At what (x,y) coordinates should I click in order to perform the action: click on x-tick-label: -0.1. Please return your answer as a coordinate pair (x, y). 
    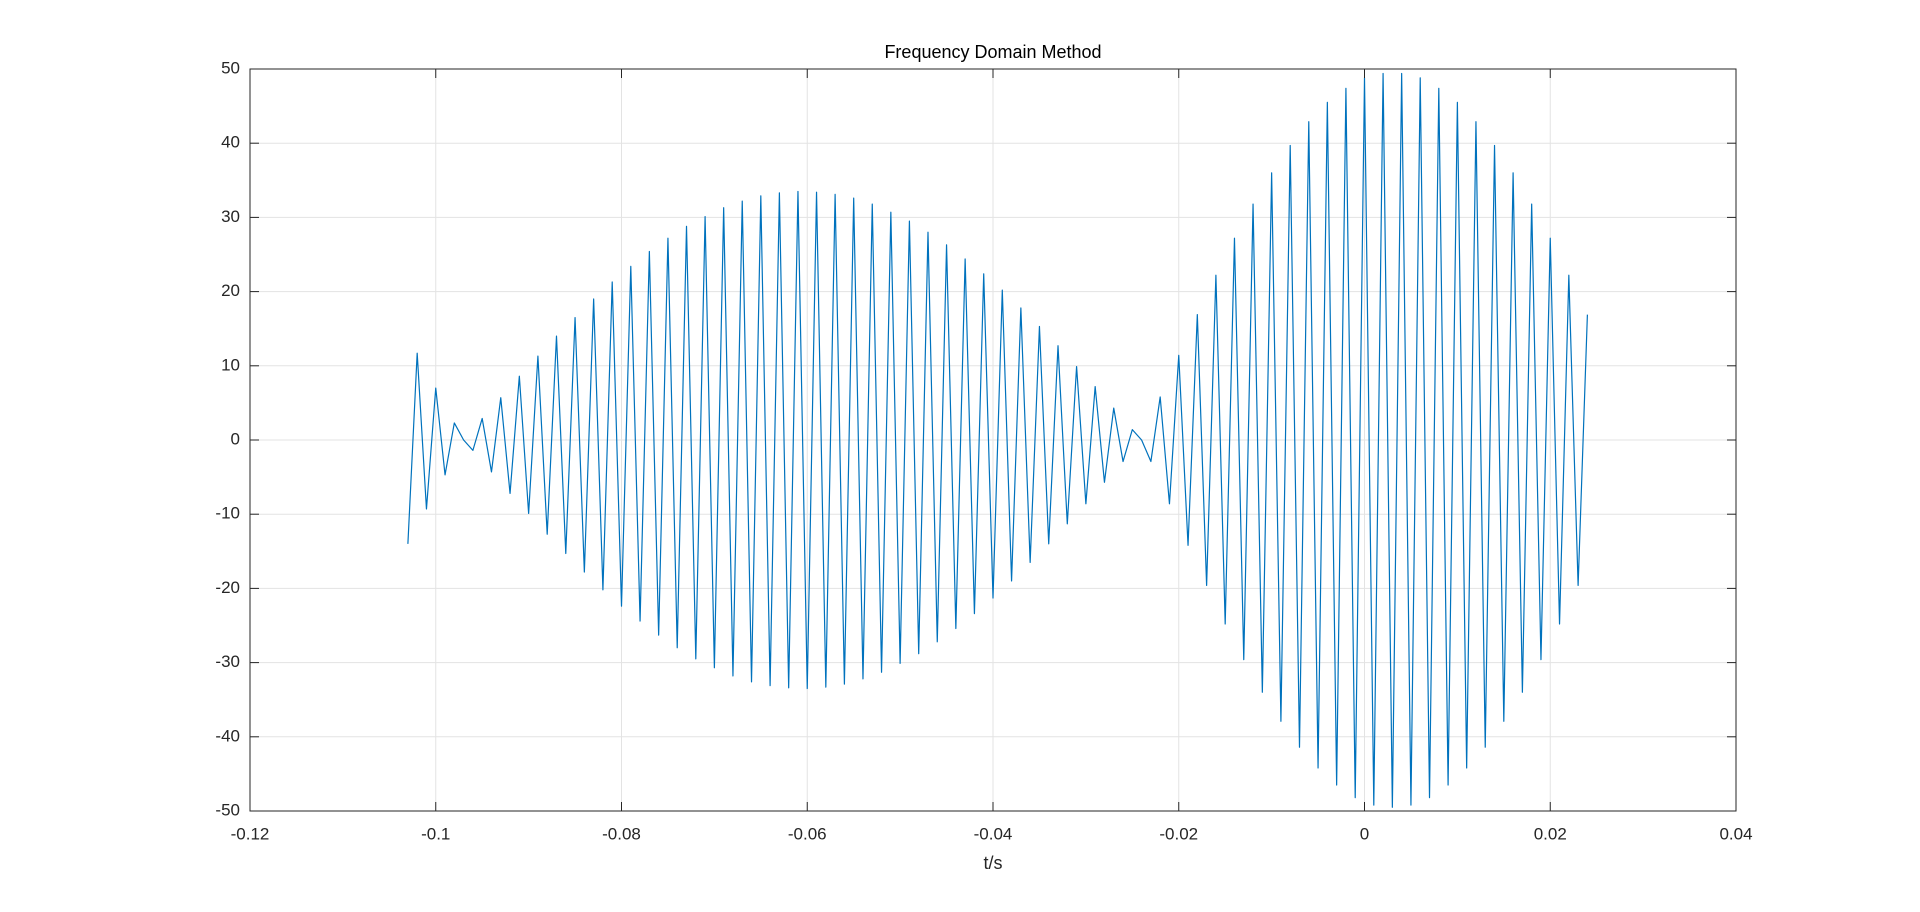
    Looking at the image, I should click on (435, 833).